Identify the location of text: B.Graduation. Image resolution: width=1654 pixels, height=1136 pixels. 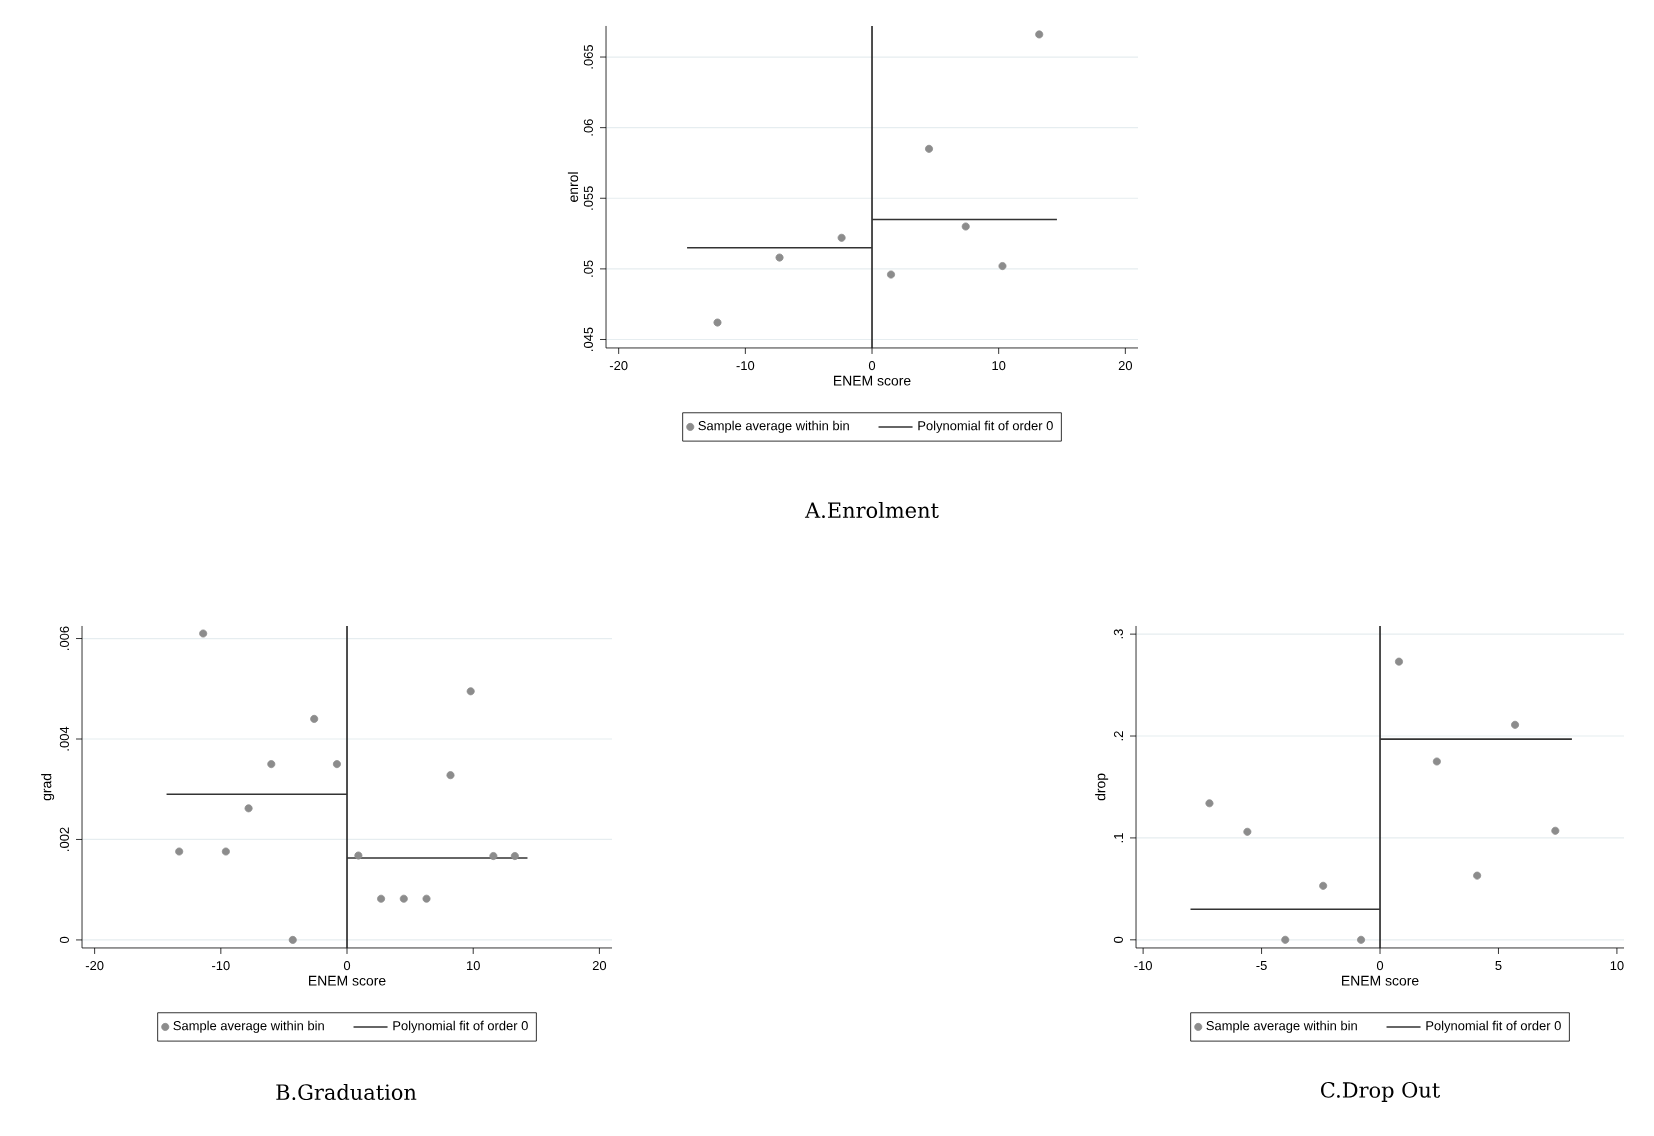
(346, 1092).